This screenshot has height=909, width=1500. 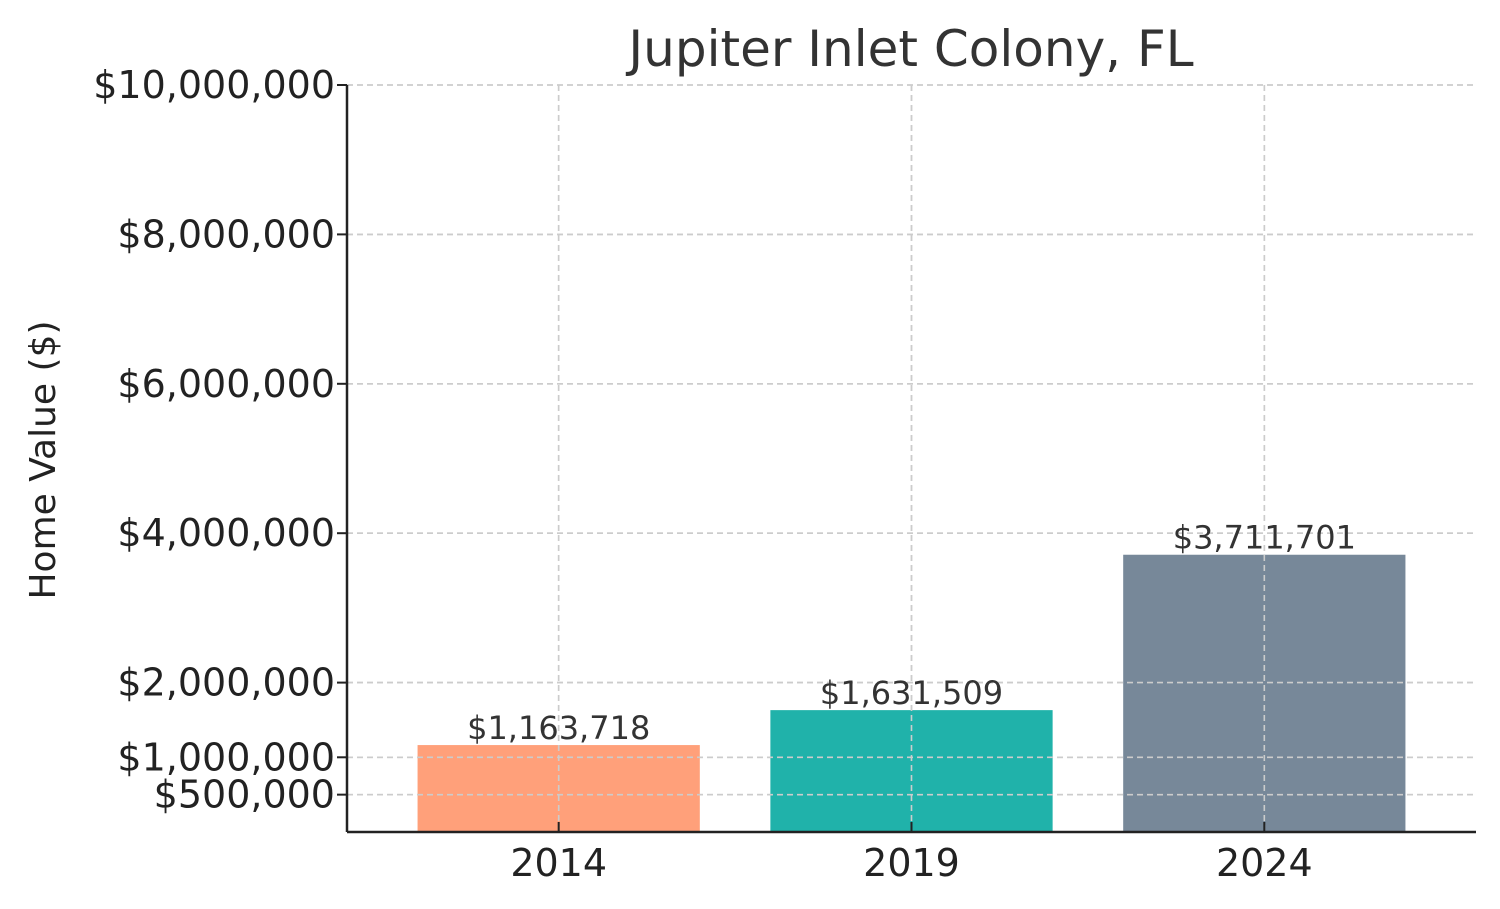 I want to click on y-tick-label: $8,000,000, so click(x=226, y=234).